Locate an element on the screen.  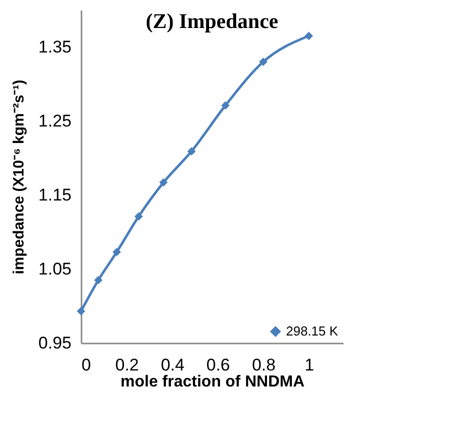
y-axis-title: impedance (X10⁻⁶ kgm⁻²s⁻¹) is located at coordinates (19, 177).